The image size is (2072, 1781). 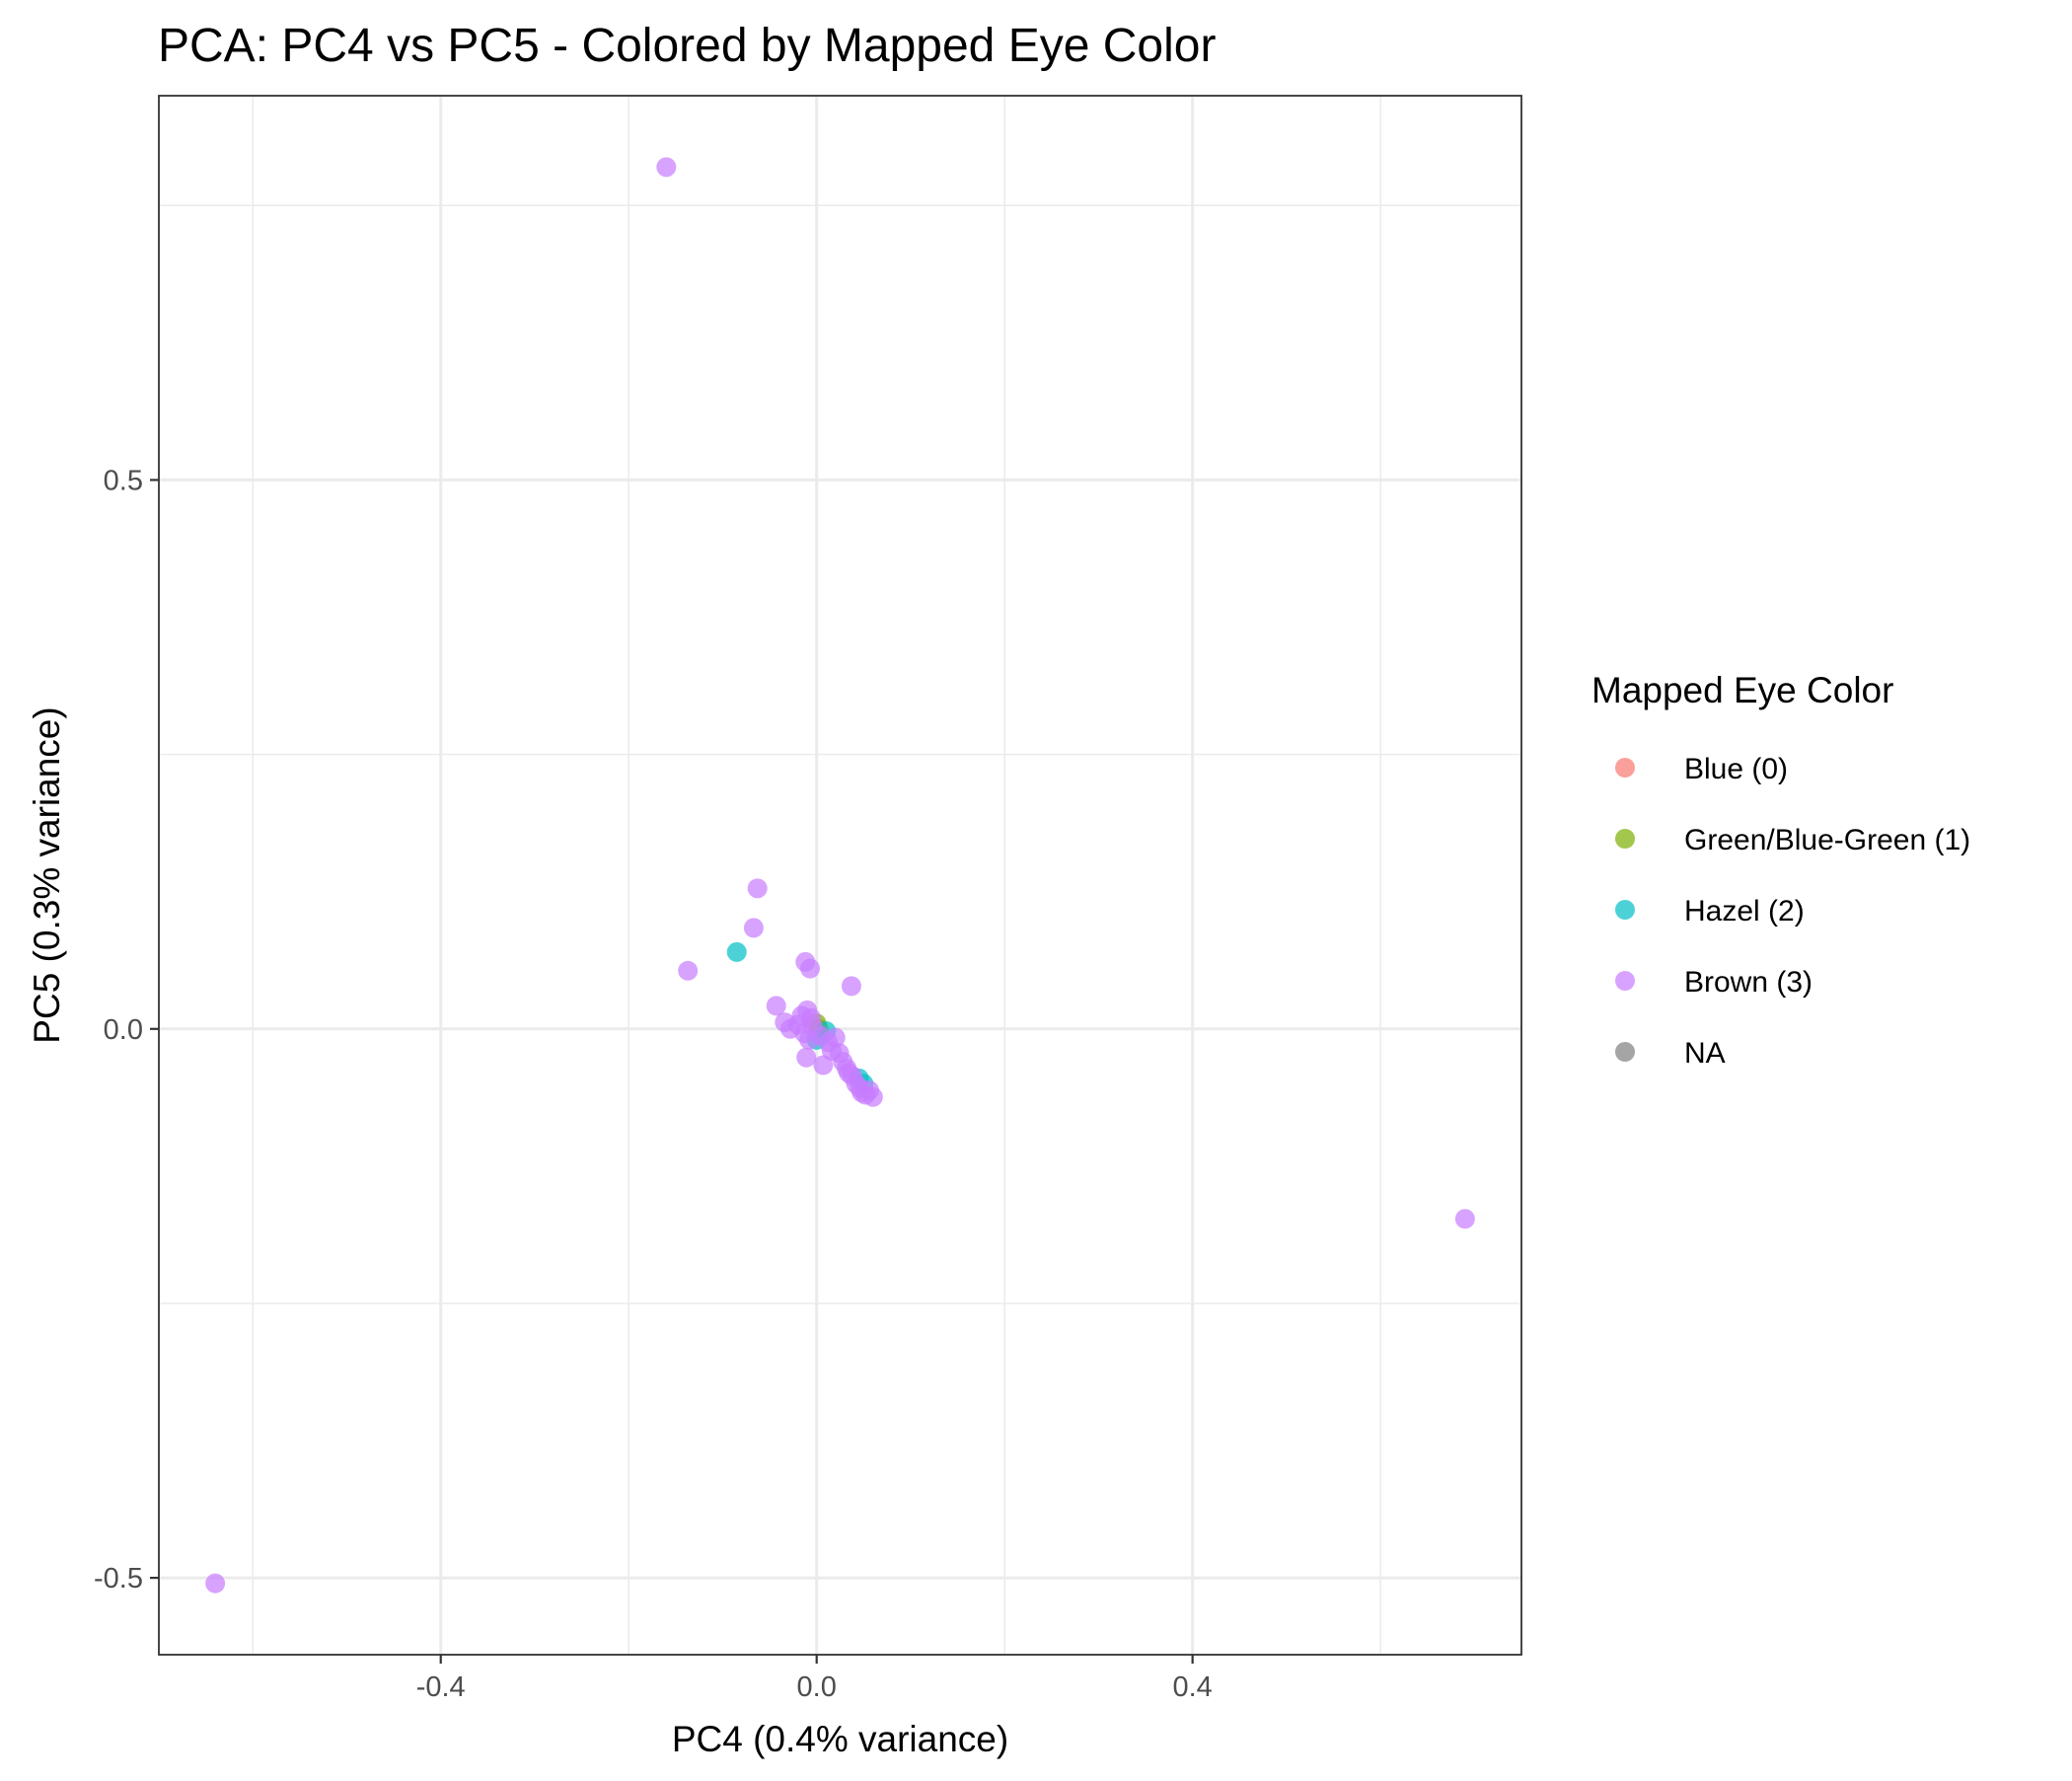 What do you see at coordinates (47, 874) in the screenshot?
I see `y-axis-title: PC5 (0.3% variance)` at bounding box center [47, 874].